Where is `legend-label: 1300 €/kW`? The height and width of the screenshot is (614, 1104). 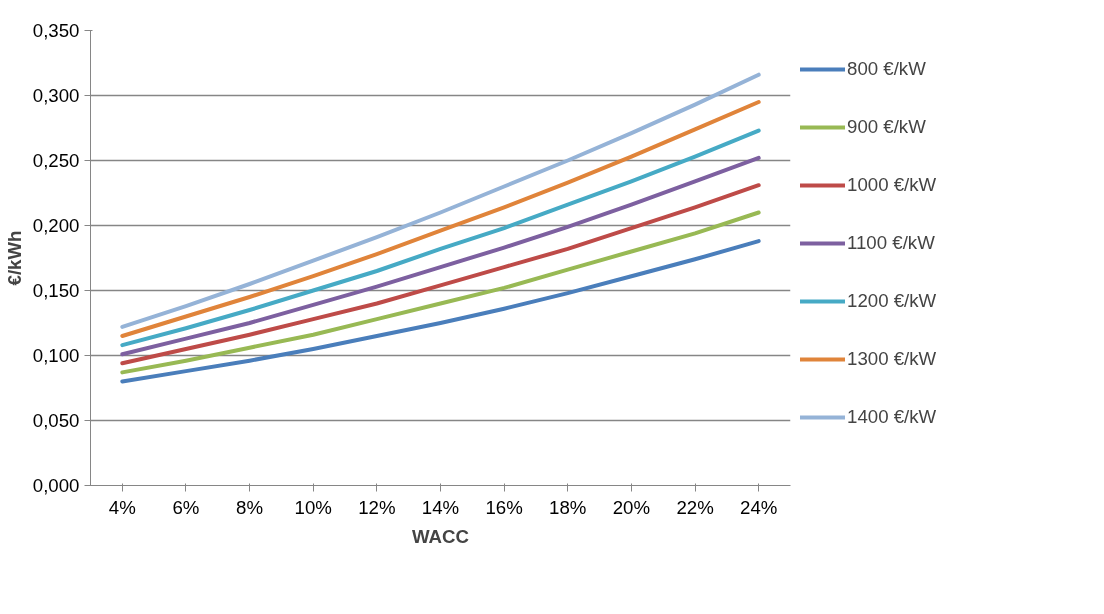 legend-label: 1300 €/kW is located at coordinates (892, 359).